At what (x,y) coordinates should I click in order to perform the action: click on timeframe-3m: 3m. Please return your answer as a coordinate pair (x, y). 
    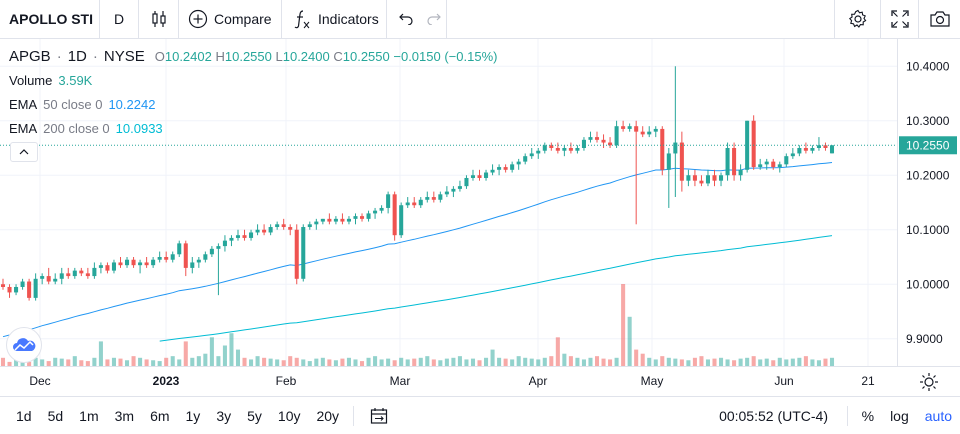
    Looking at the image, I should click on (124, 415).